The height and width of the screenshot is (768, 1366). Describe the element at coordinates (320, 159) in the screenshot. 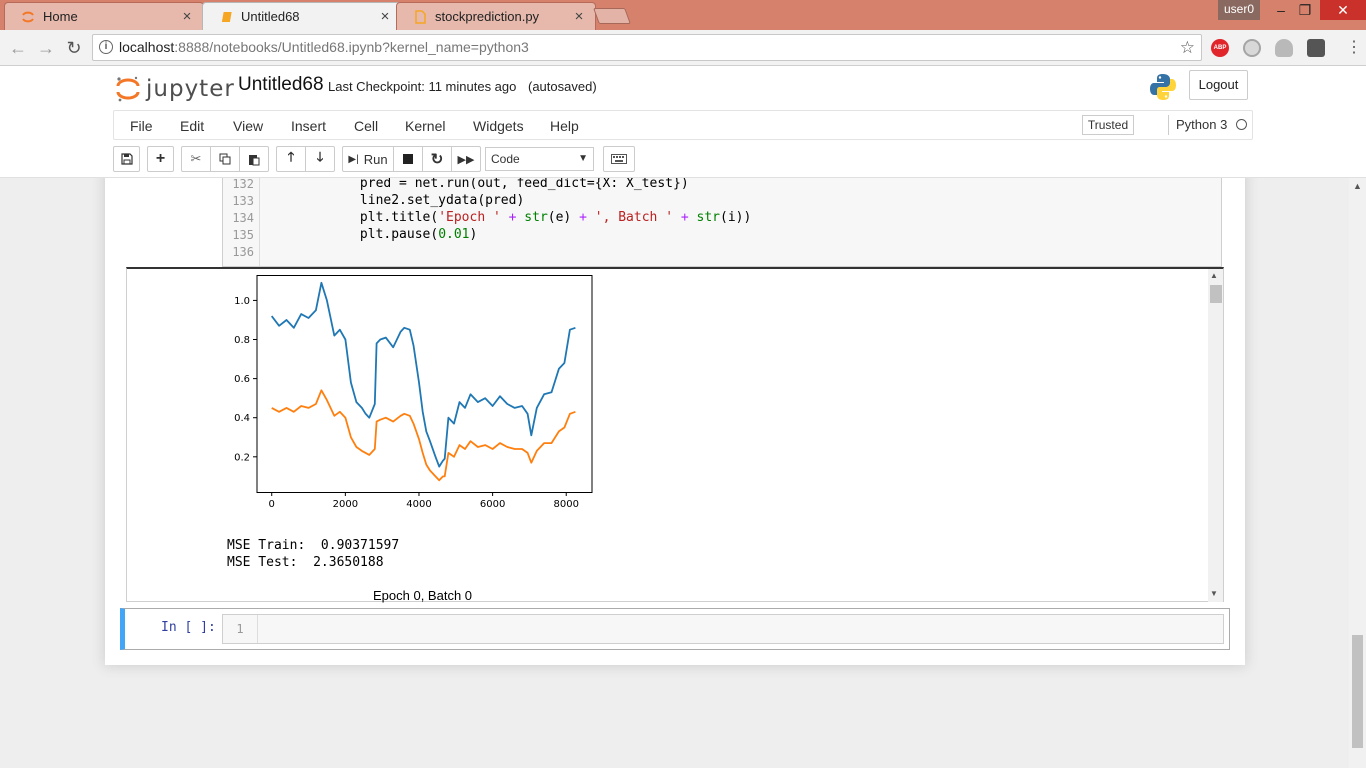

I see `move-down-button: 🡓` at that location.